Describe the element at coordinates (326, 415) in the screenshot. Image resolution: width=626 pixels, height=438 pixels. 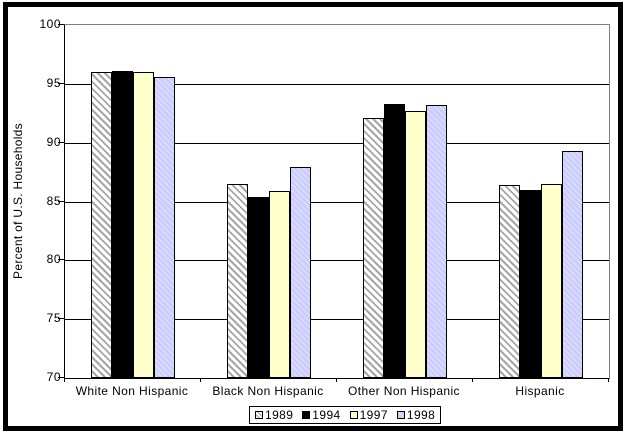
I see `legend-label: 1994` at that location.